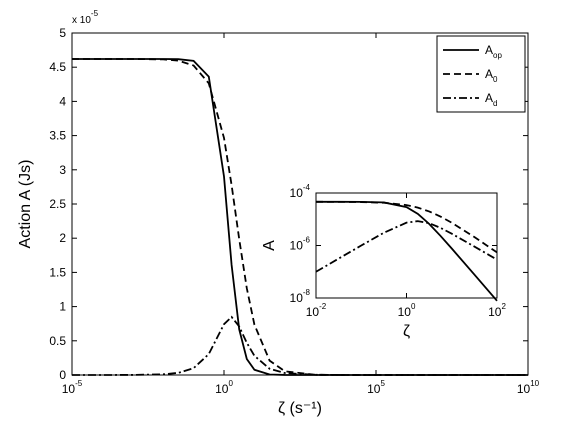 The width and height of the screenshot is (581, 437). What do you see at coordinates (62, 238) in the screenshot?
I see `y-tick-label: 2` at bounding box center [62, 238].